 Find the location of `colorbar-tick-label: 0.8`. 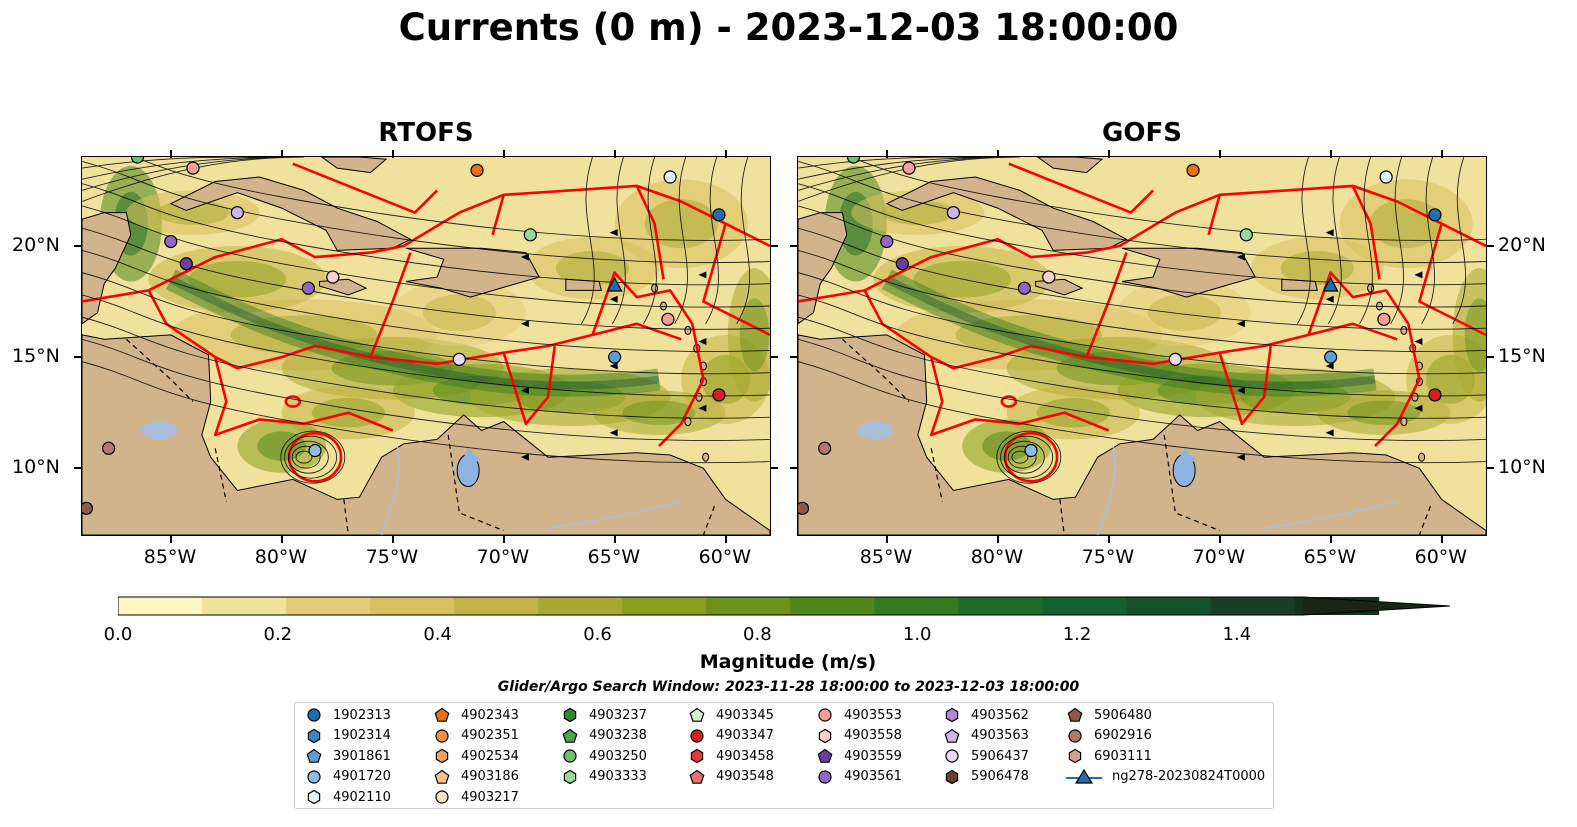

colorbar-tick-label: 0.8 is located at coordinates (757, 634).